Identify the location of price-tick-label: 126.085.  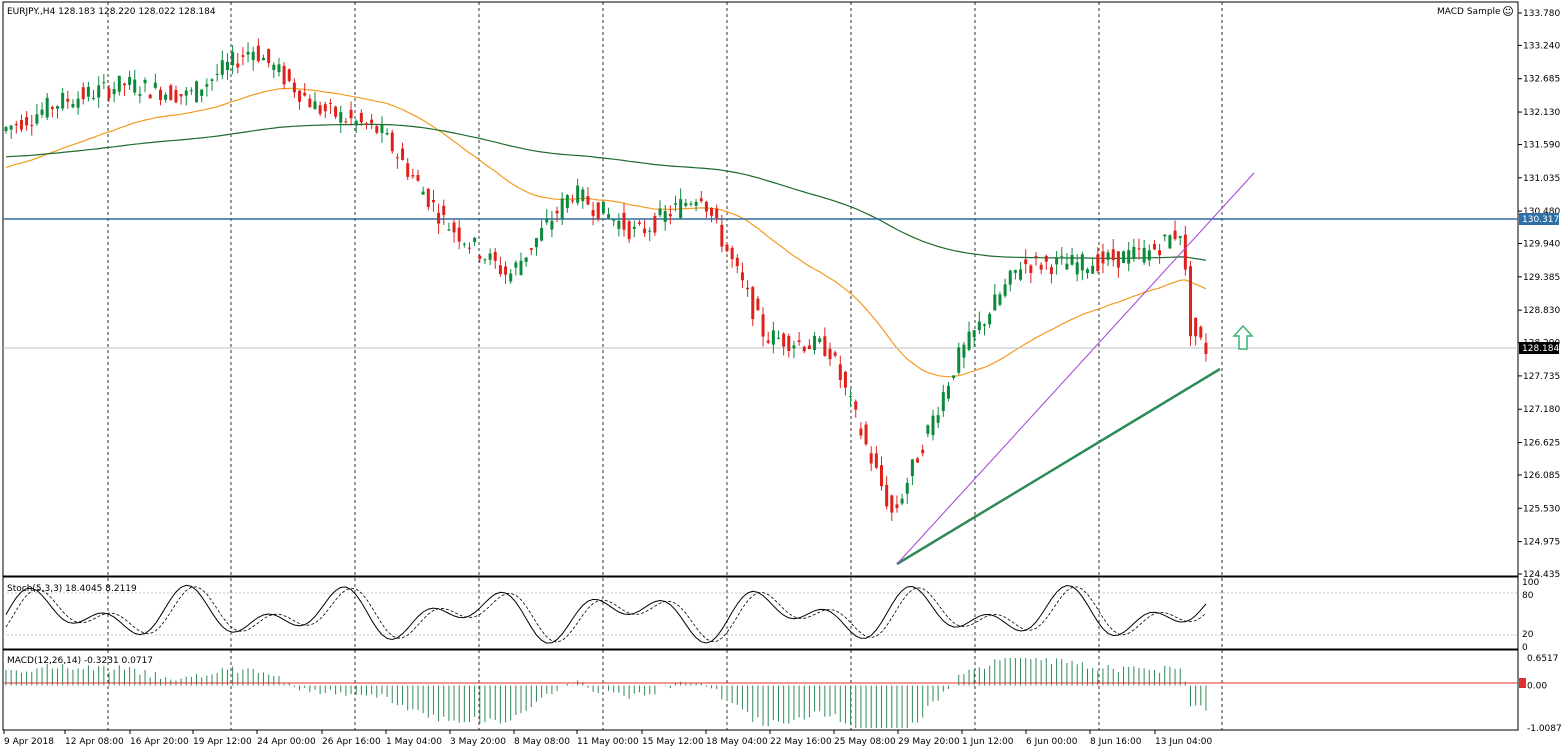
(1541, 476).